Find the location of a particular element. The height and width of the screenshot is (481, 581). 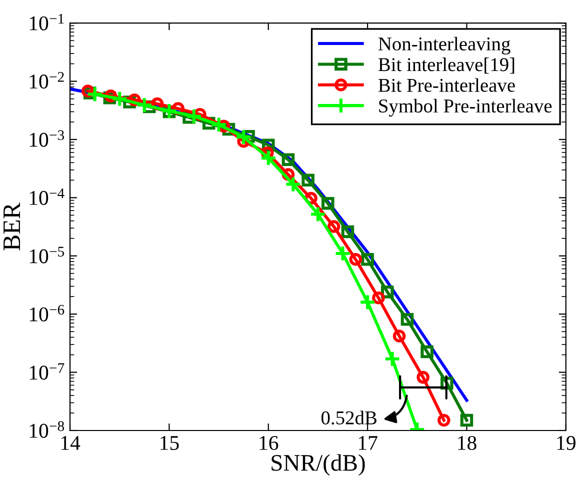

legend-label: Non-interleaving is located at coordinates (444, 45).